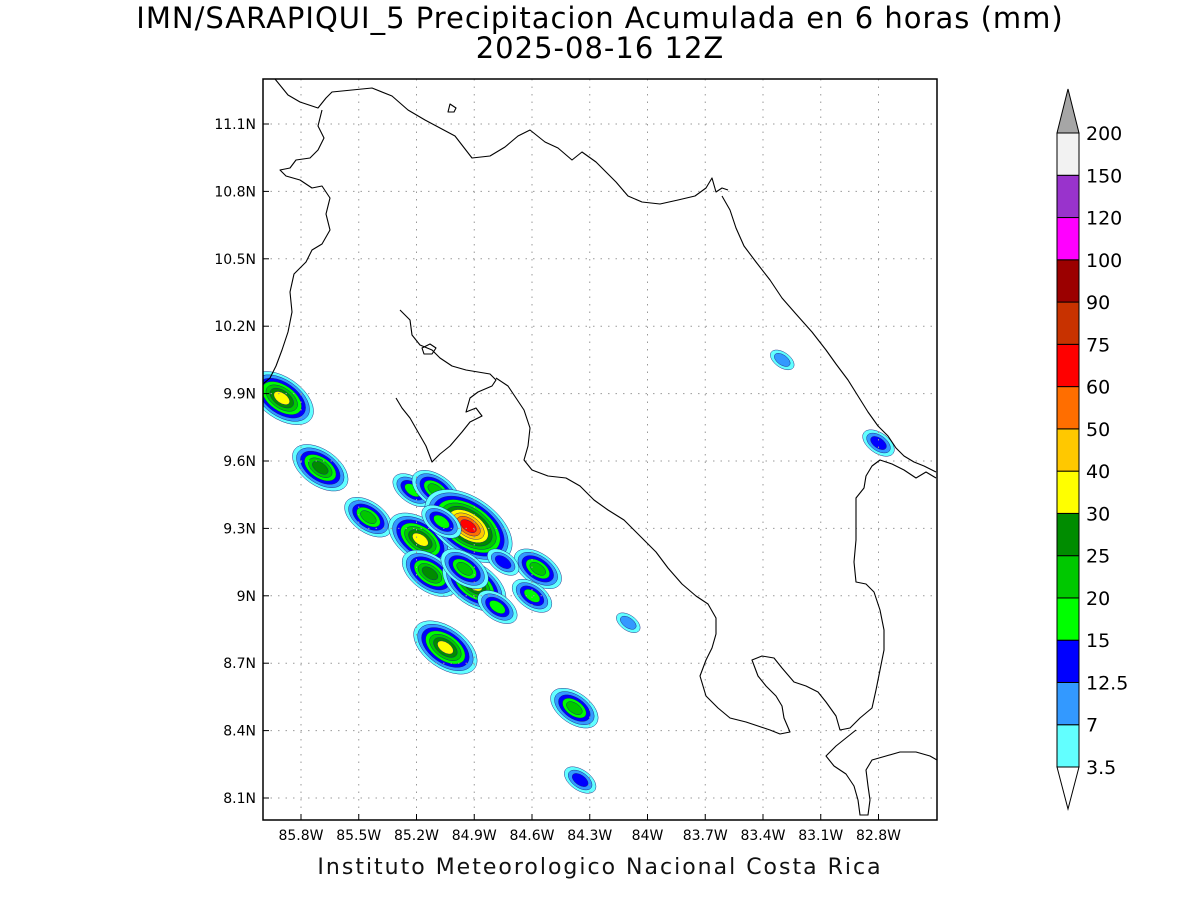 The image size is (1200, 900). Describe the element at coordinates (1098, 641) in the screenshot. I see `colorbar-level-label: 15` at that location.